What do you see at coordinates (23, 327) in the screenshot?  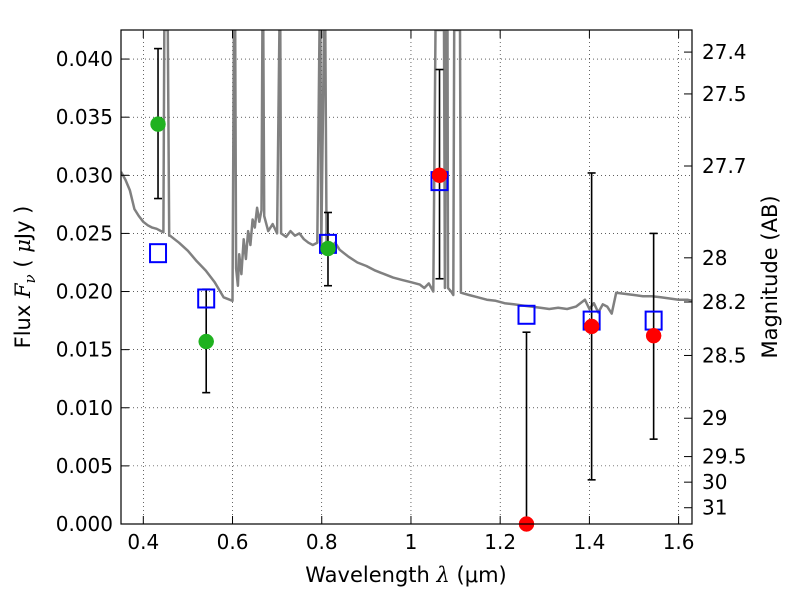 I see `y-axis-title-text: Flux` at bounding box center [23, 327].